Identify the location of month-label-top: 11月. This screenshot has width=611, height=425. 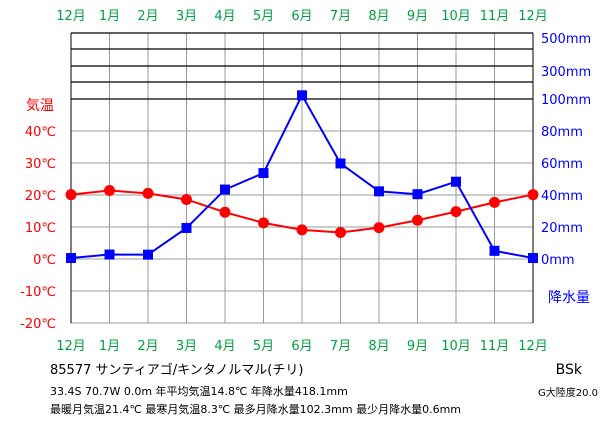
(495, 16).